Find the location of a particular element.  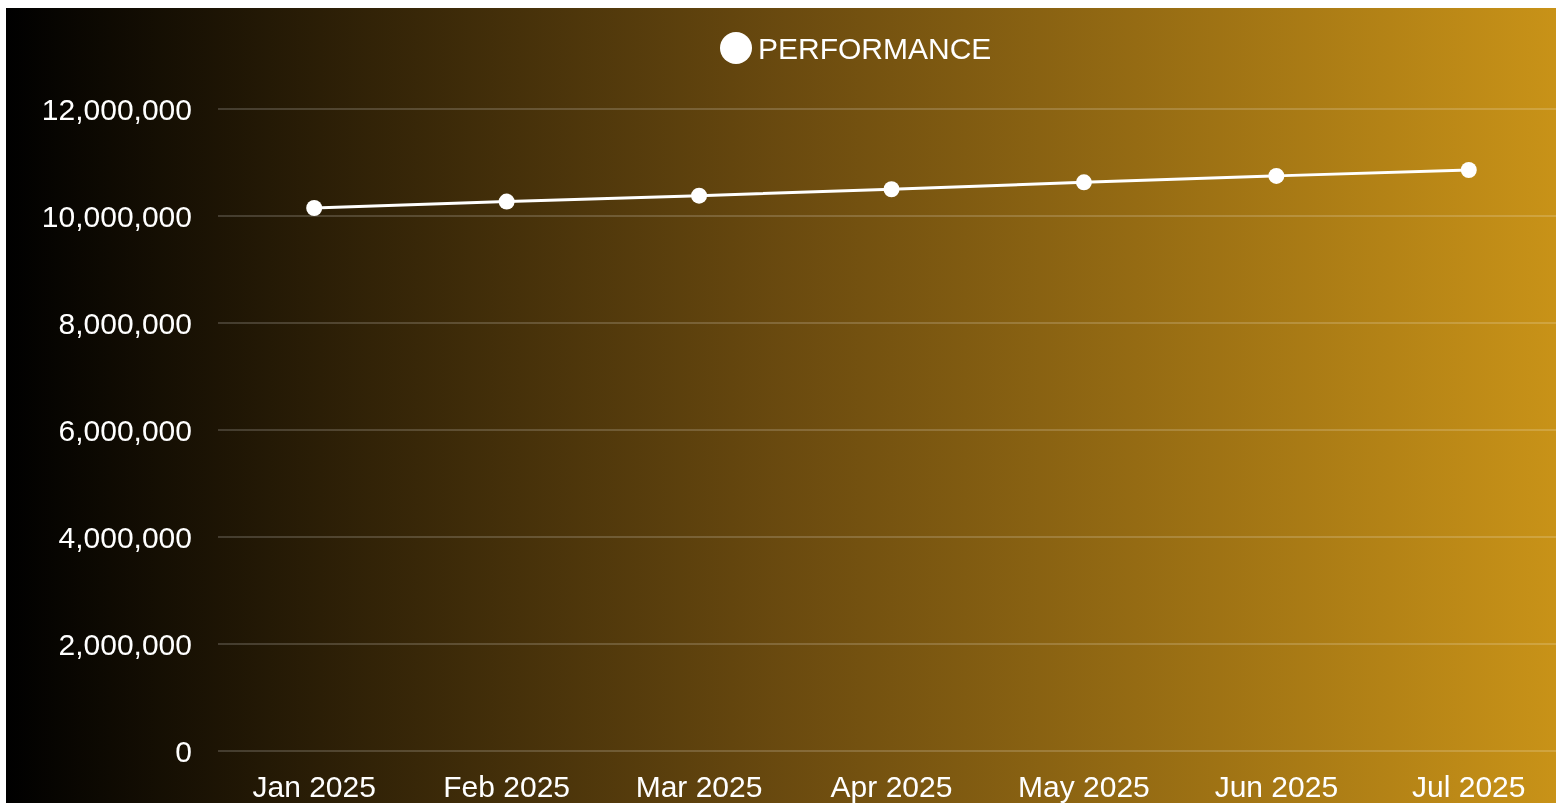

x-tick-label: Mar 2025 is located at coordinates (699, 786).